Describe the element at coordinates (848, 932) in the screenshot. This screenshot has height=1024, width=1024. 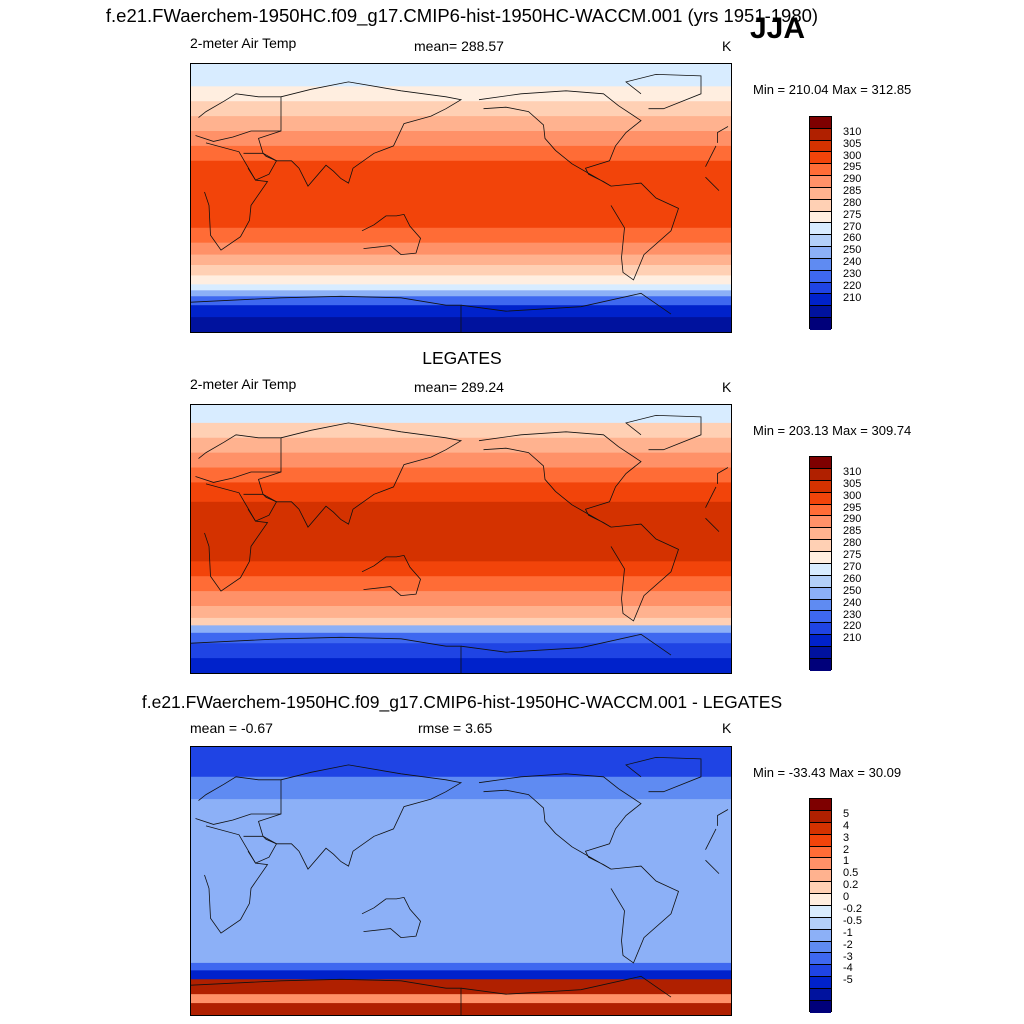
I see `colorbar-tick-label: -1` at that location.